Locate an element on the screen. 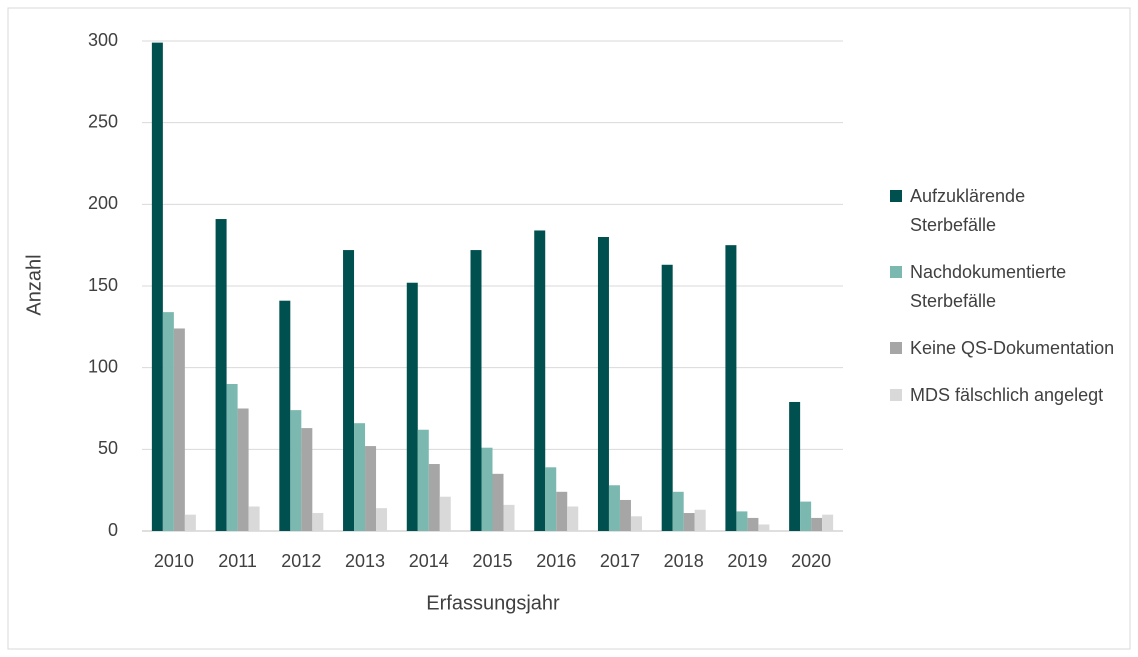  x-tick-label: 2019 is located at coordinates (747, 561).